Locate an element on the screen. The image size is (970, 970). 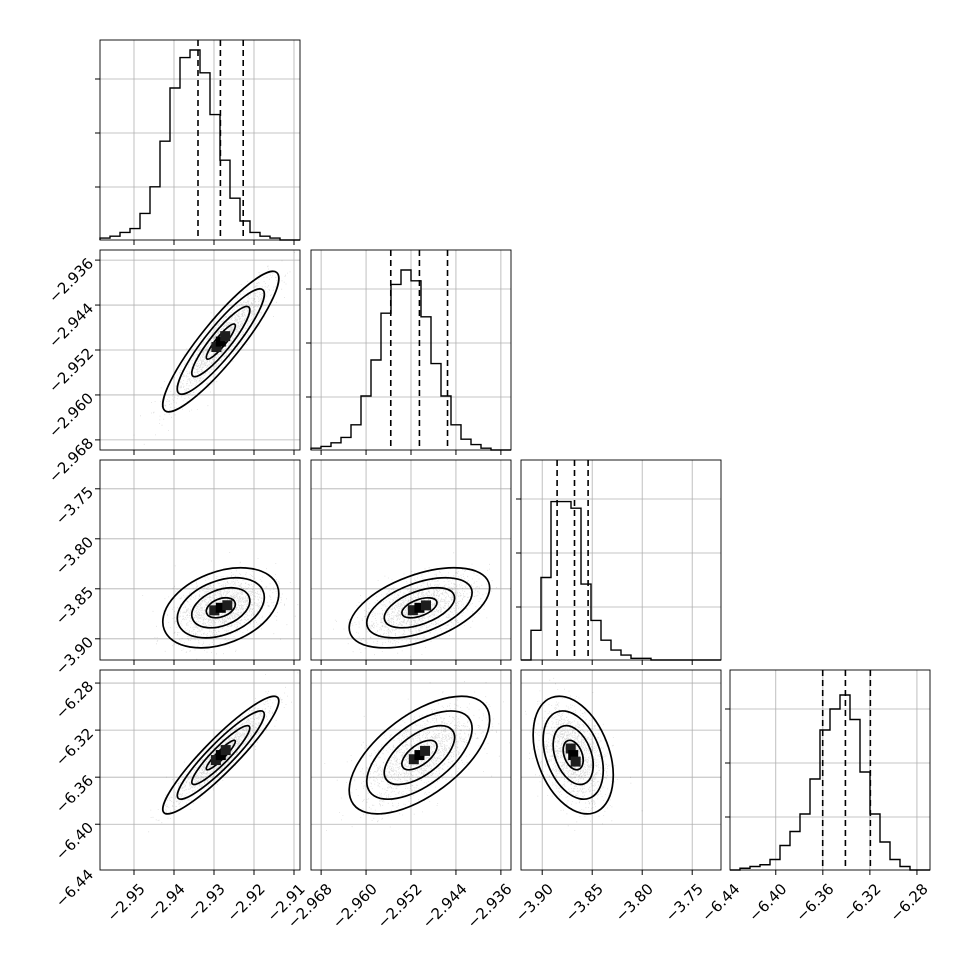
tick-label-x: −3.85 is located at coordinates (584, 902).